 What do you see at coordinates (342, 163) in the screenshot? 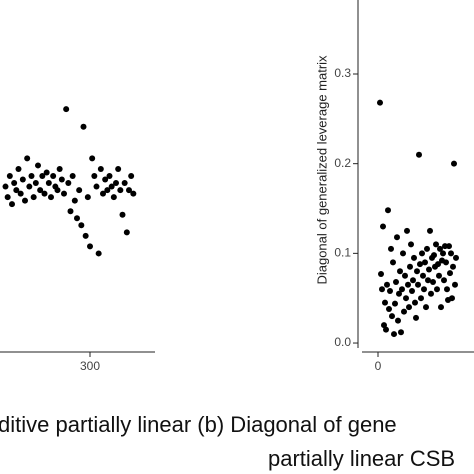
I see `y-tick-label: 0.2` at bounding box center [342, 163].